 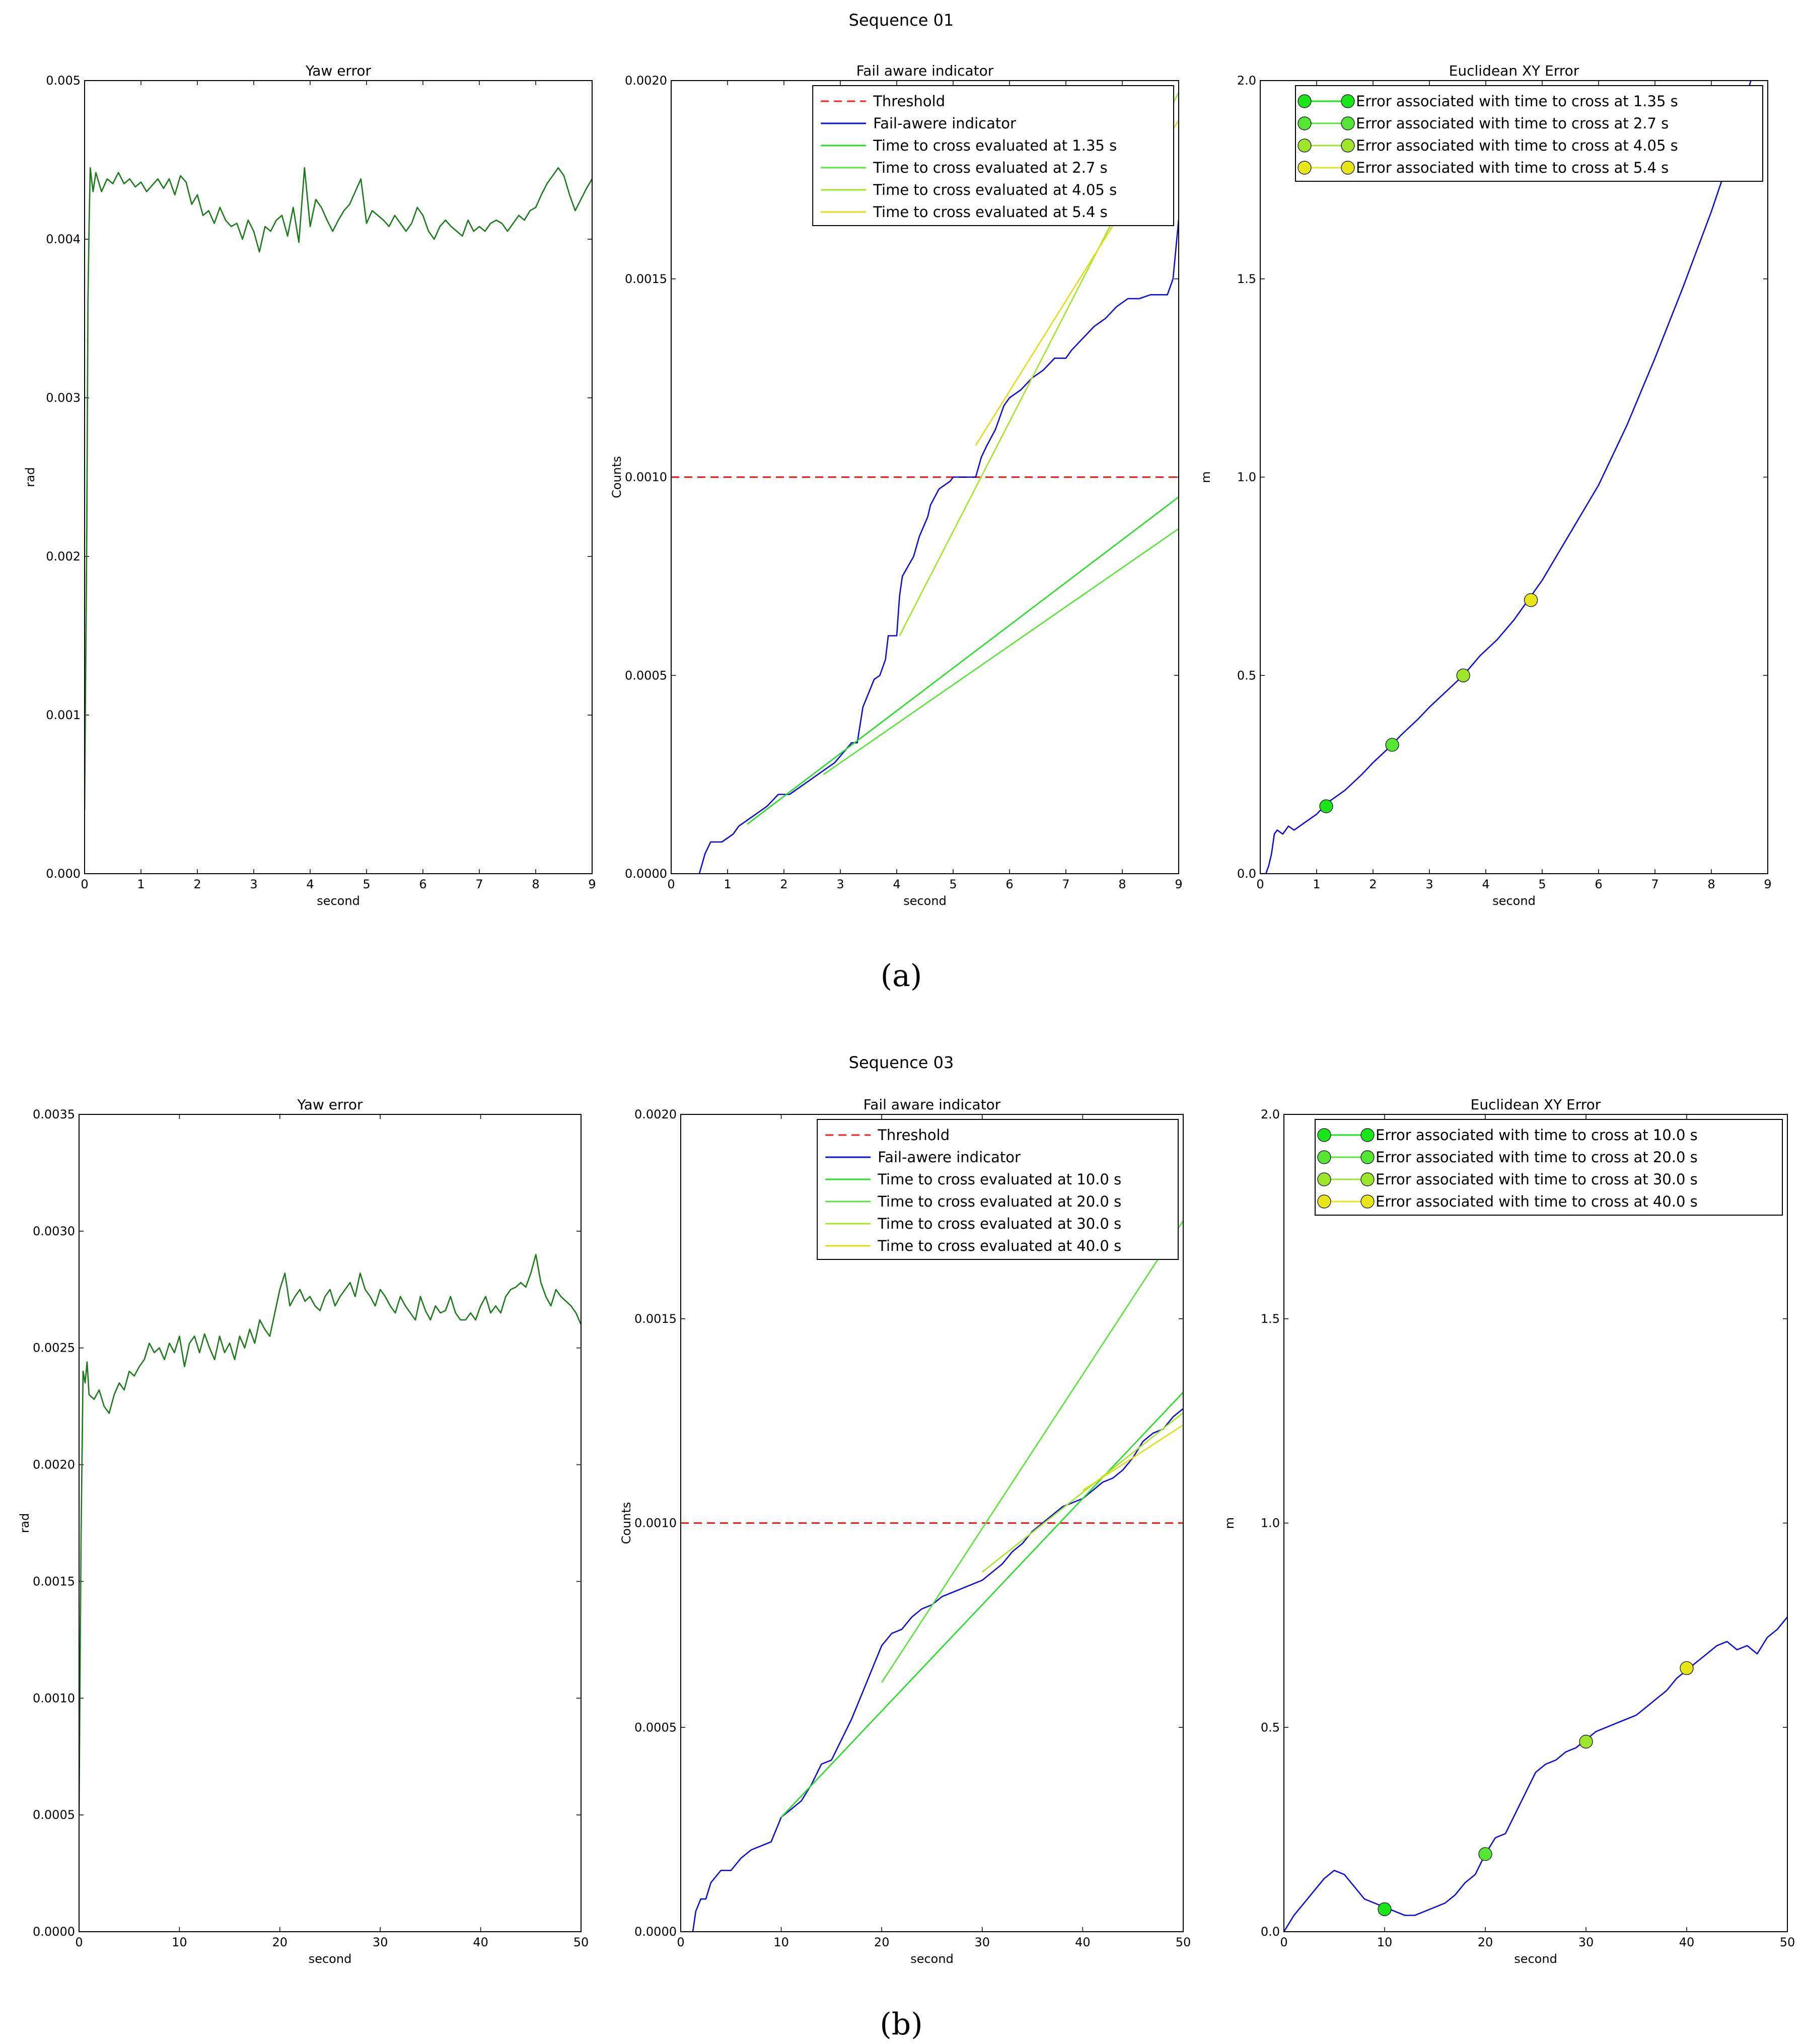 I want to click on y-tick-label: 0.004, so click(x=64, y=239).